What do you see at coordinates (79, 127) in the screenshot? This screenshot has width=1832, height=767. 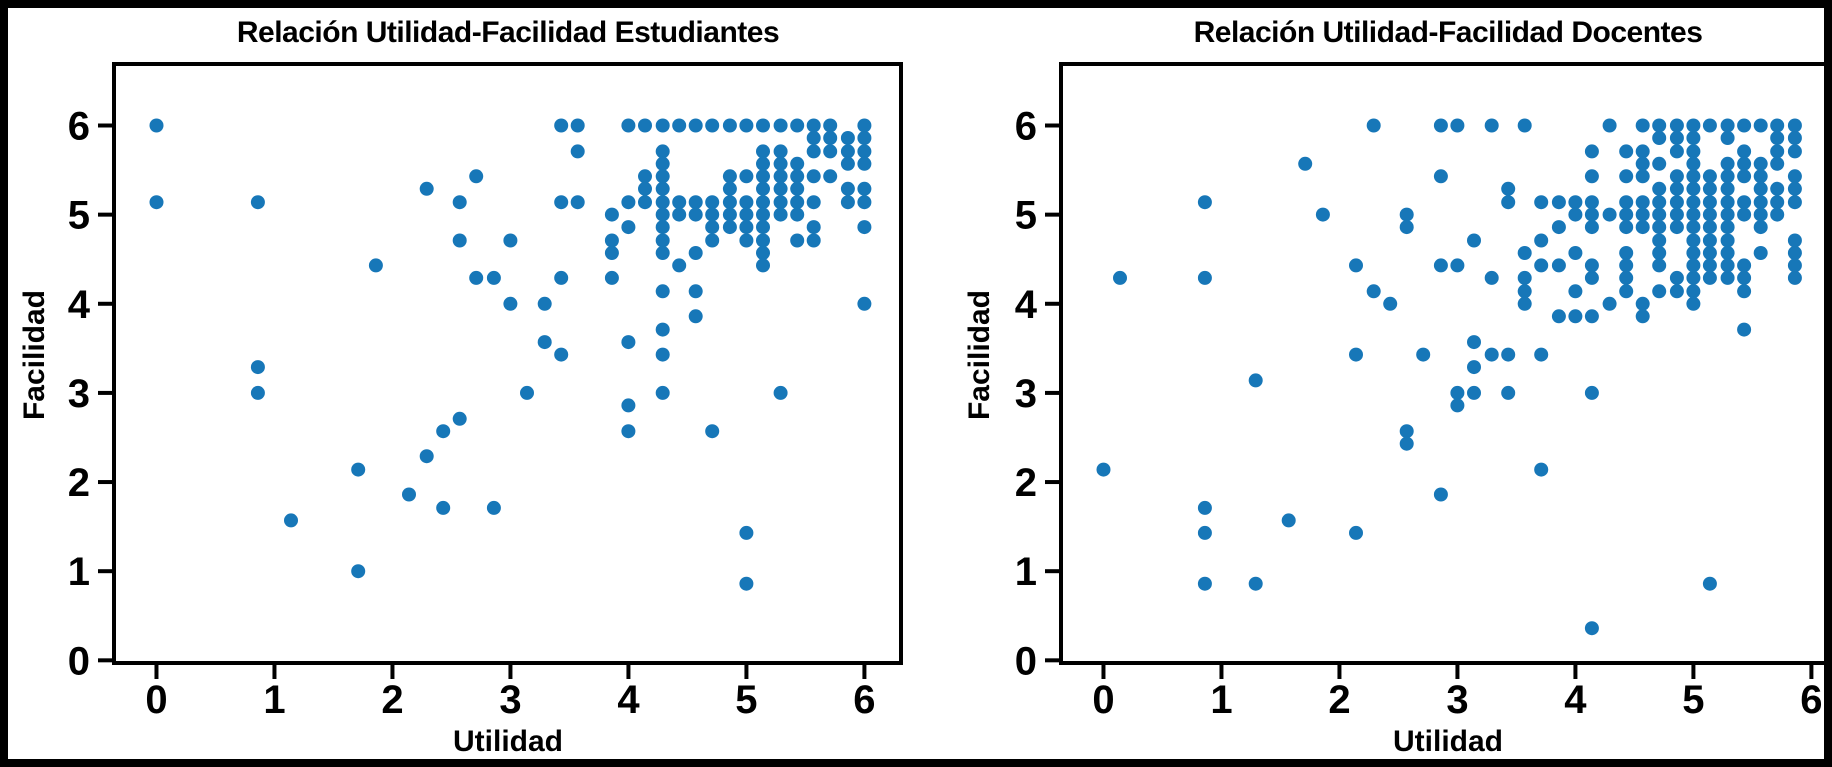 I see `y-tick-label: 6` at bounding box center [79, 127].